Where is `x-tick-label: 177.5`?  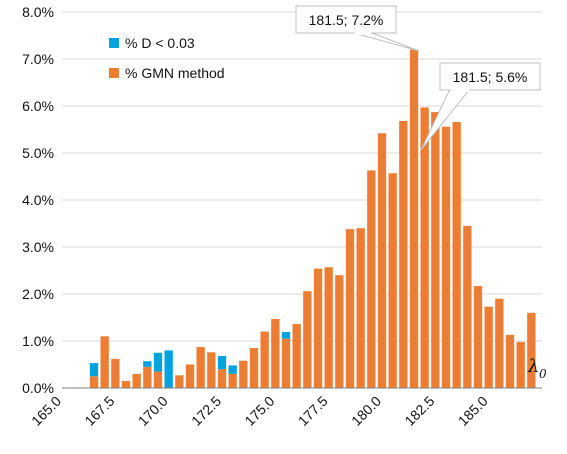 x-tick-label: 177.5 is located at coordinates (313, 411).